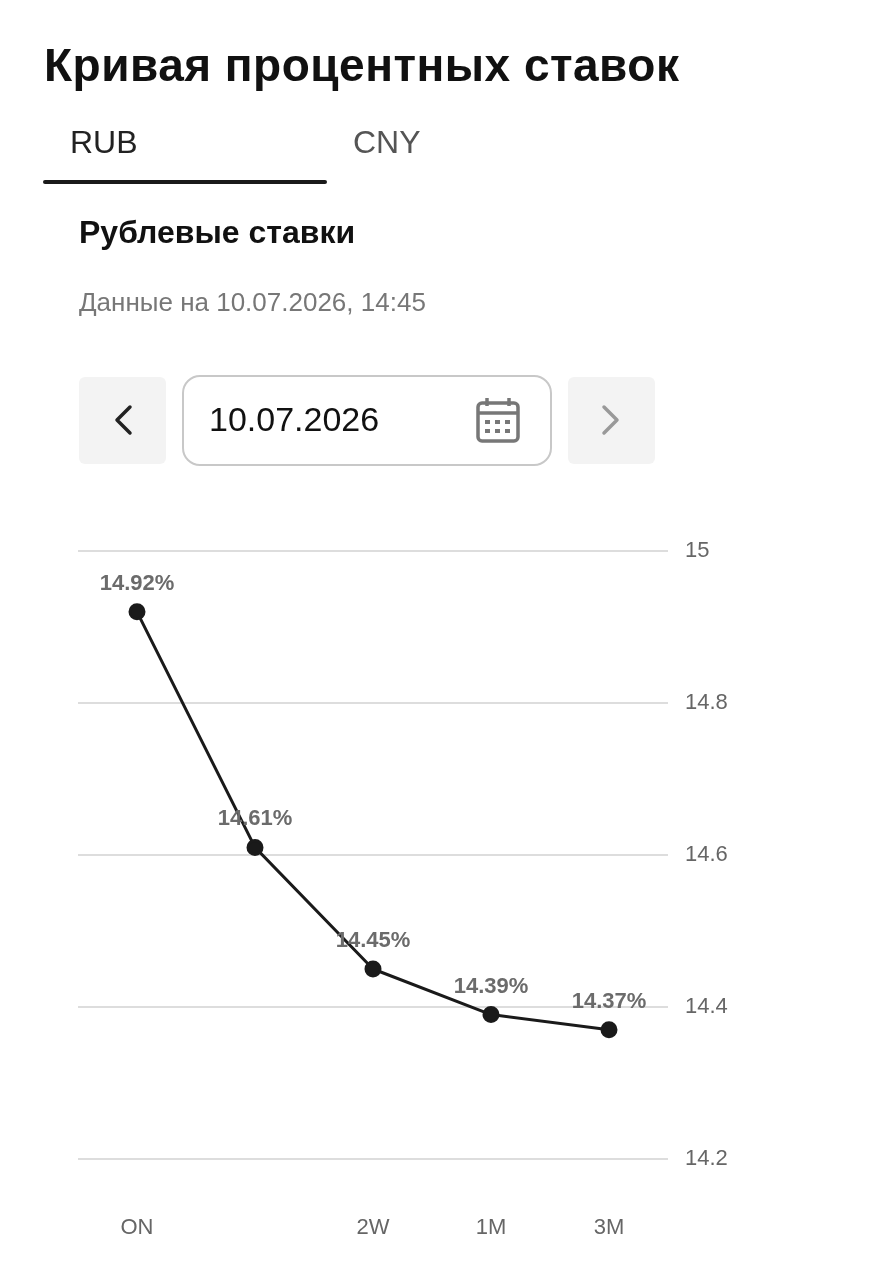 Image resolution: width=878 pixels, height=1280 pixels. Describe the element at coordinates (609, 1227) in the screenshot. I see `x-tick-label: 3M` at that location.